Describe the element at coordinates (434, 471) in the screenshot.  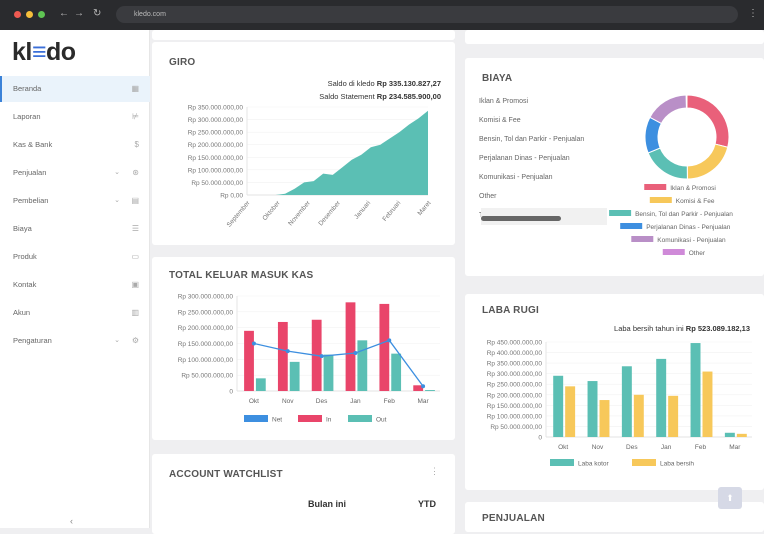
I see `more-options-icon: ⋮` at that location.